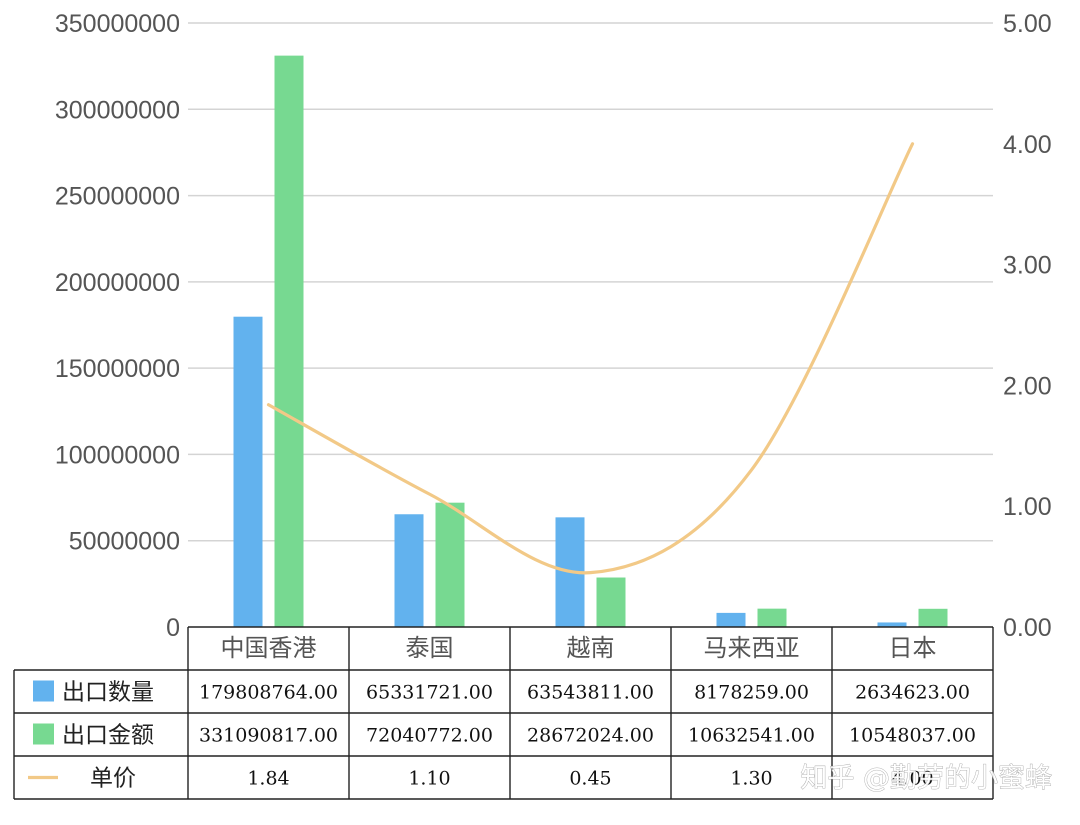 The width and height of the screenshot is (1080, 825). What do you see at coordinates (590, 693) in the screenshot?
I see `table-cell: 63543811.00` at bounding box center [590, 693].